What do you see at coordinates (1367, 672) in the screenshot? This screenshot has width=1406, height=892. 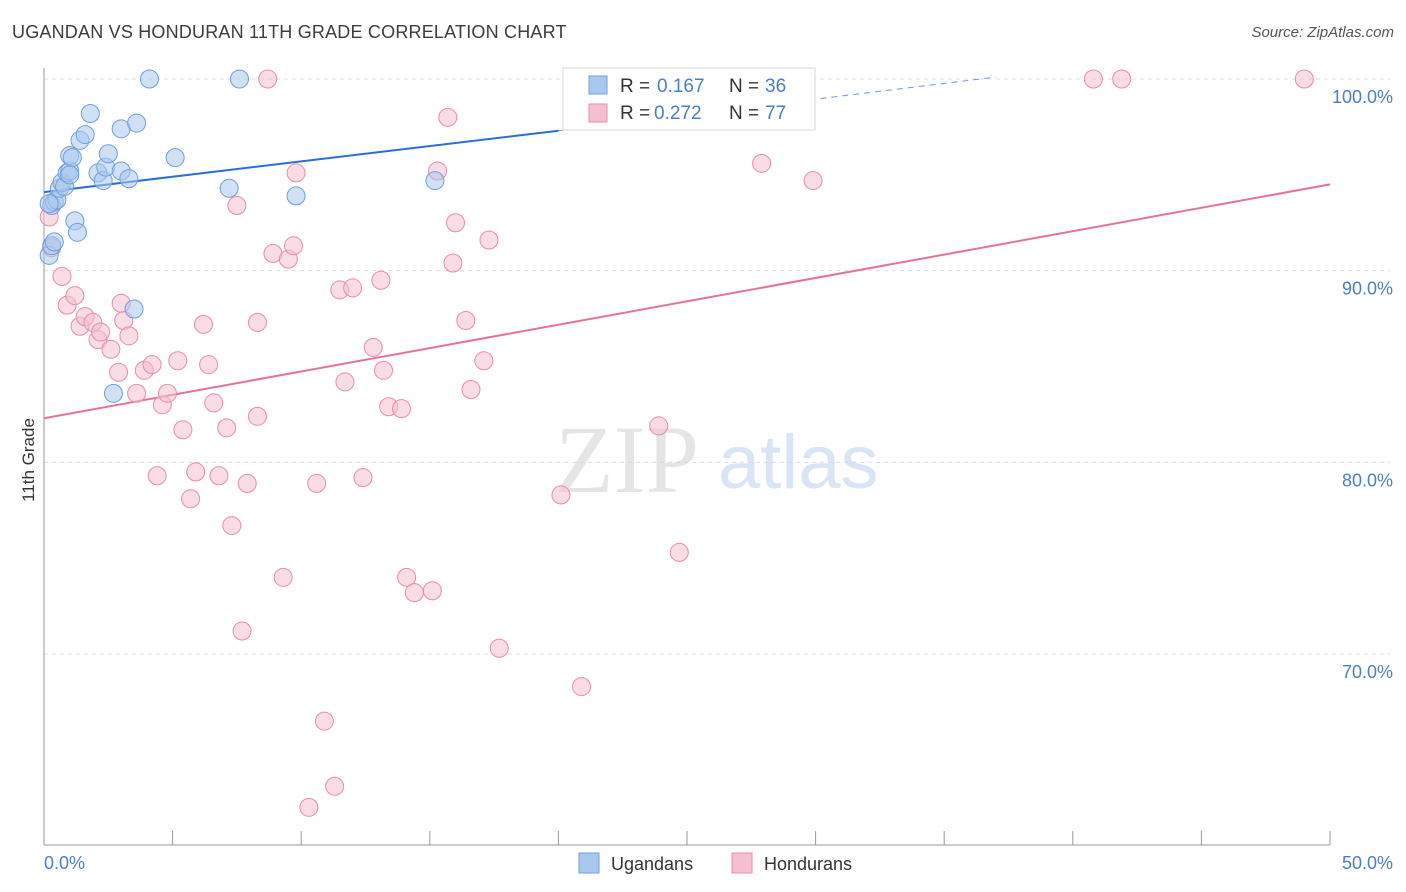 I see `y-tick-label: 70.0%` at bounding box center [1367, 672].